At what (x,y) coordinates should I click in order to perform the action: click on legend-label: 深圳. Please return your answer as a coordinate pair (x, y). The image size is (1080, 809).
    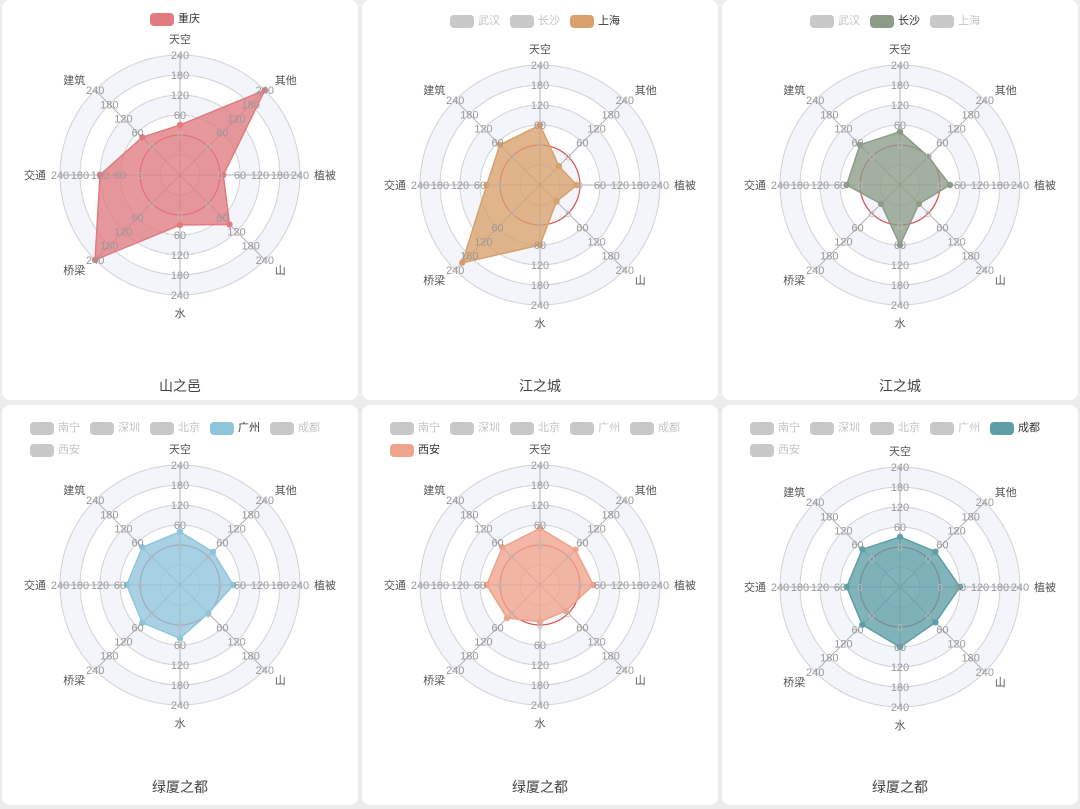
    Looking at the image, I should click on (849, 428).